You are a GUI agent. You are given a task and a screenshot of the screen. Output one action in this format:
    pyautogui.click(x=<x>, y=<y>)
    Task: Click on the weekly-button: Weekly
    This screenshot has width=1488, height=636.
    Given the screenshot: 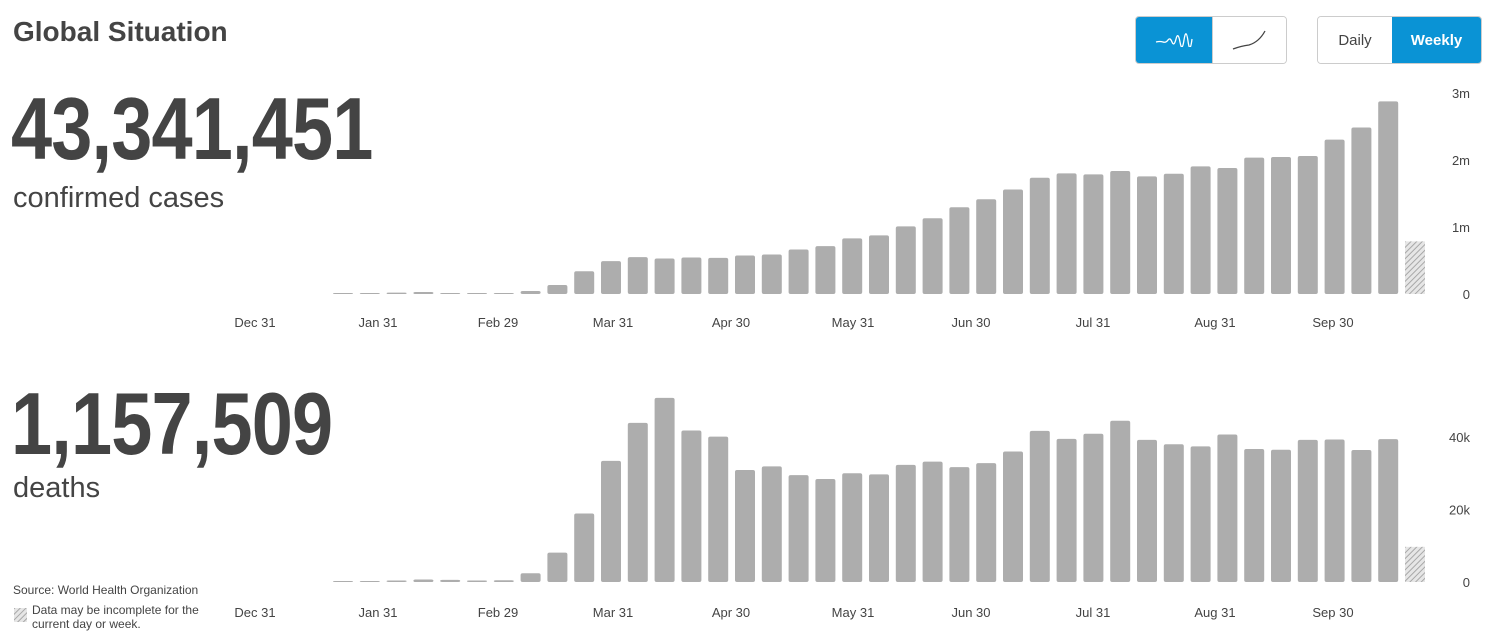 What is the action you would take?
    pyautogui.click(x=1436, y=40)
    